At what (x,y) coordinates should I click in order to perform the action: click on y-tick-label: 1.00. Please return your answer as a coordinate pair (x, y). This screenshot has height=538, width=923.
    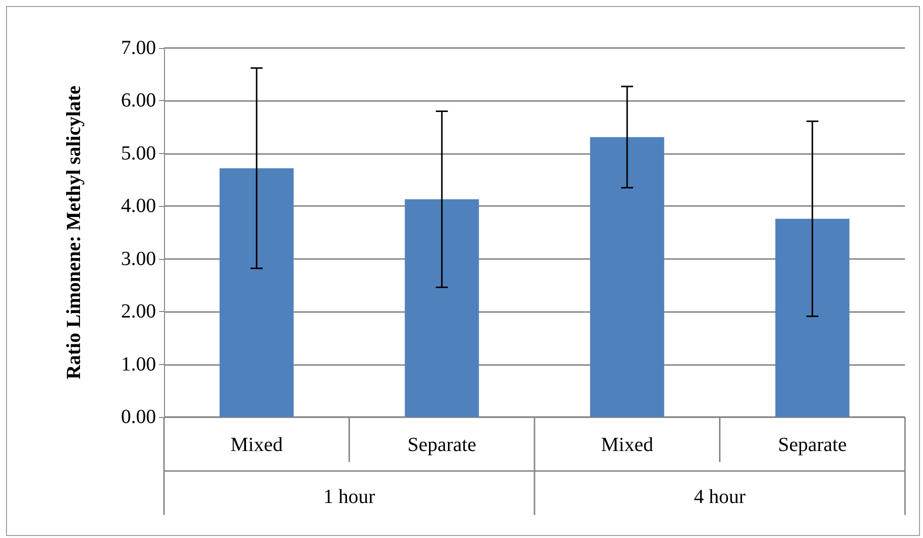
    Looking at the image, I should click on (138, 364).